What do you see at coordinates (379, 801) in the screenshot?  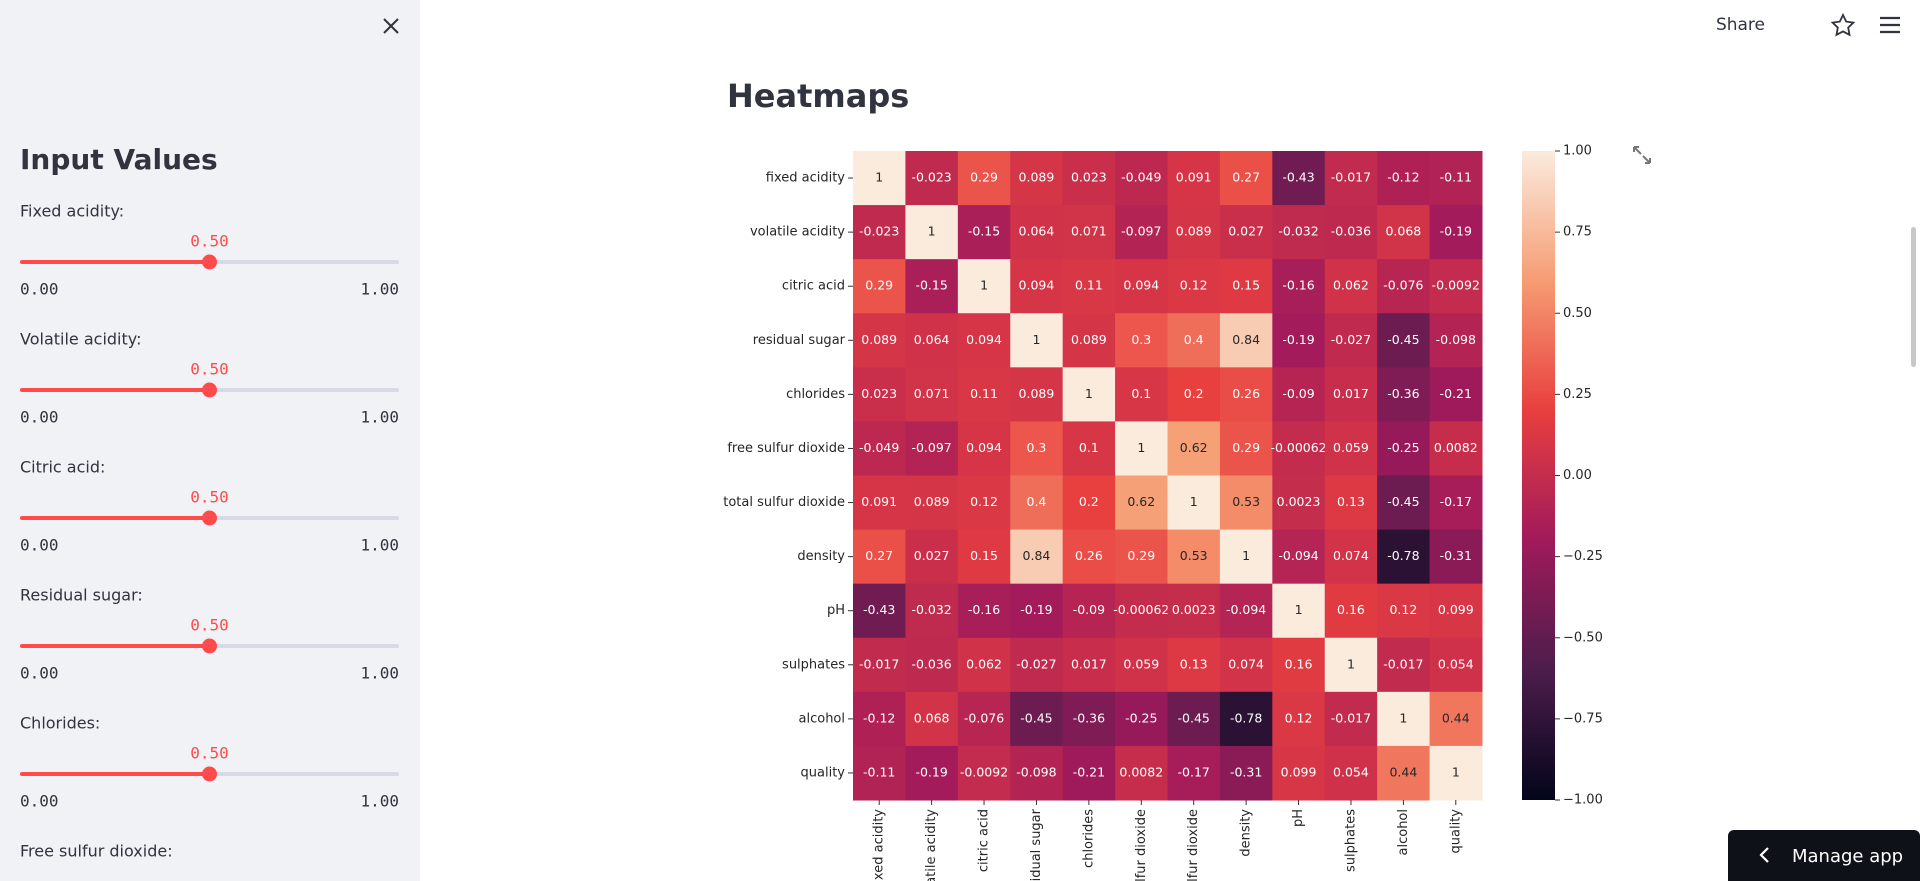 I see `slider-max: 1.00` at bounding box center [379, 801].